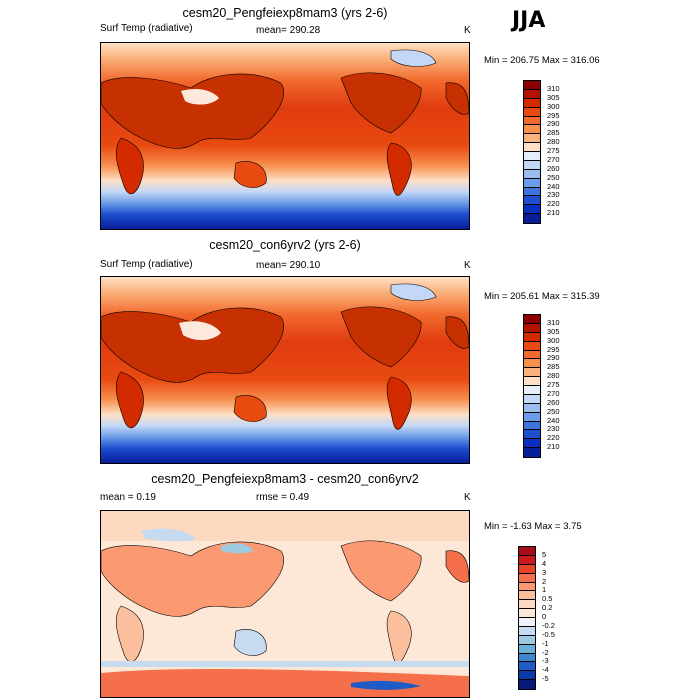  Describe the element at coordinates (288, 265) in the screenshot. I see `panel-2-mean-label: mean= 290.10` at that location.